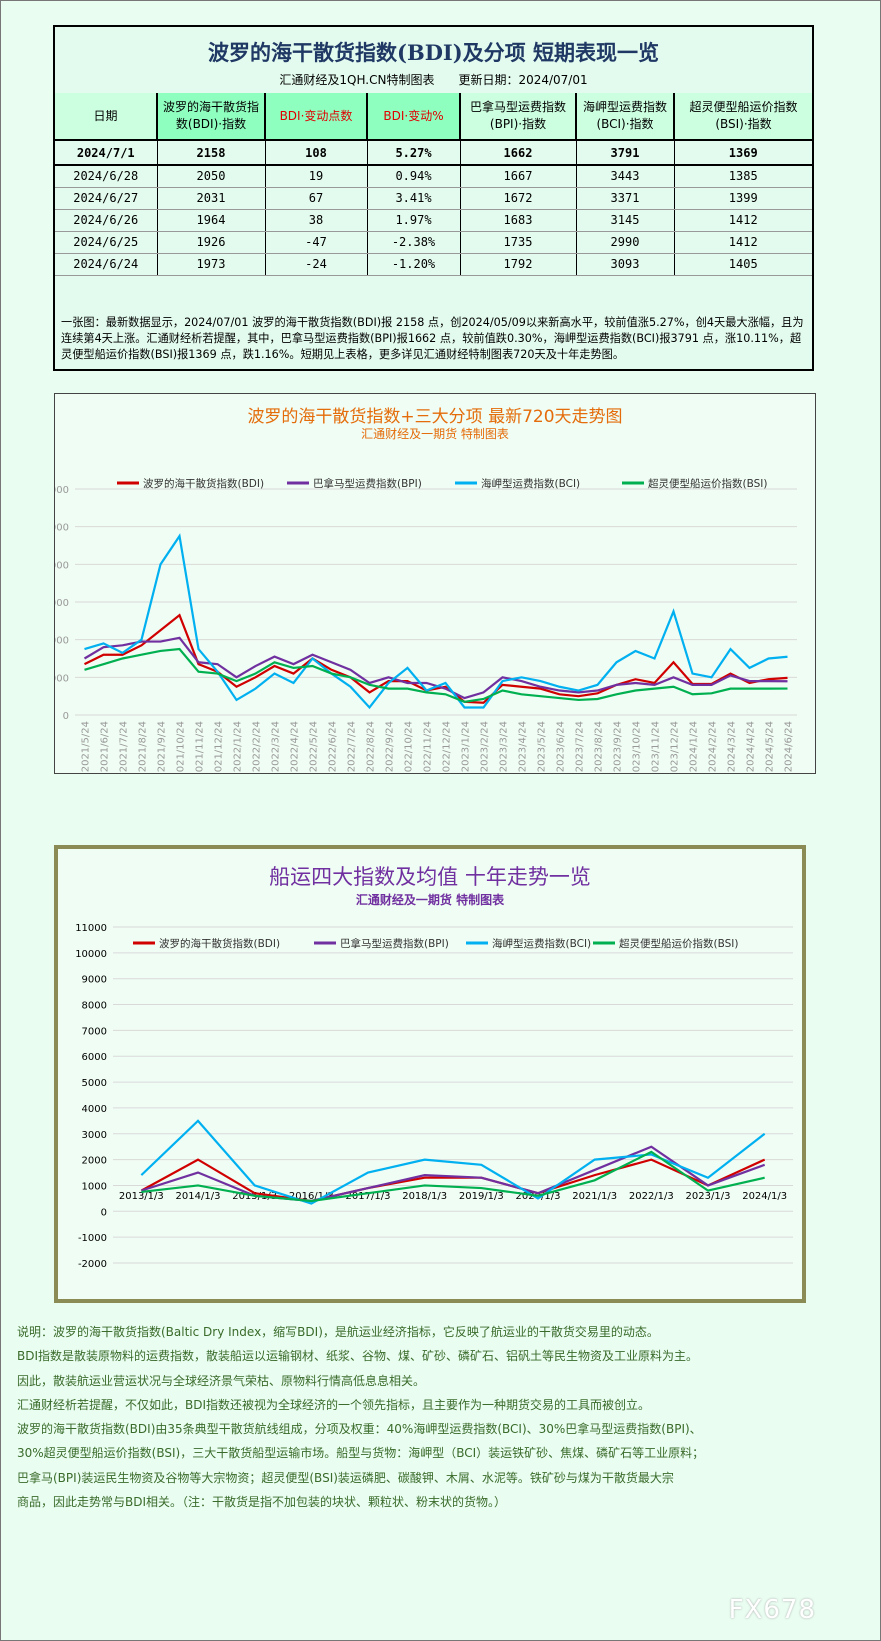  I want to click on table-cell: 19, so click(315, 176).